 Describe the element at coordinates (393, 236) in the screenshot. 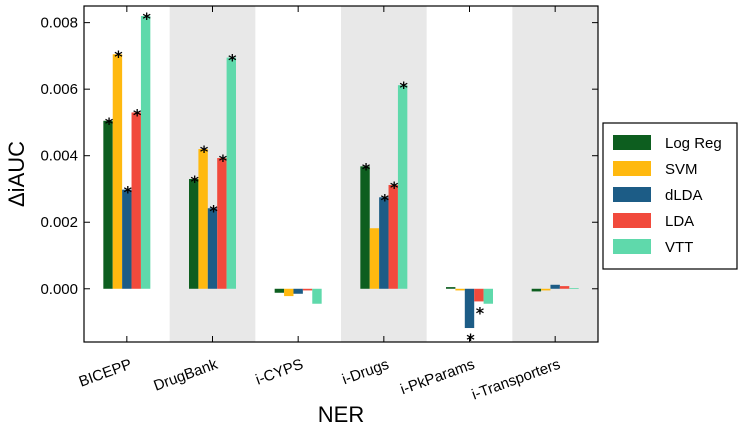

I see `bar-lda-i-drugs` at that location.